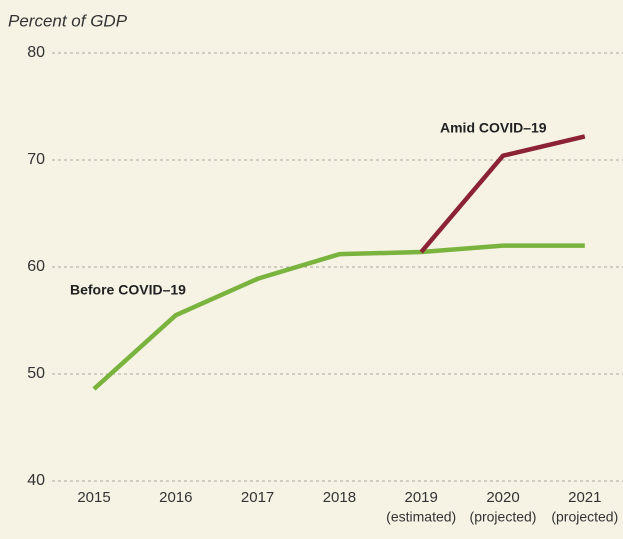  What do you see at coordinates (68, 20) in the screenshot?
I see `y-axis-label: Percent of GDP` at bounding box center [68, 20].